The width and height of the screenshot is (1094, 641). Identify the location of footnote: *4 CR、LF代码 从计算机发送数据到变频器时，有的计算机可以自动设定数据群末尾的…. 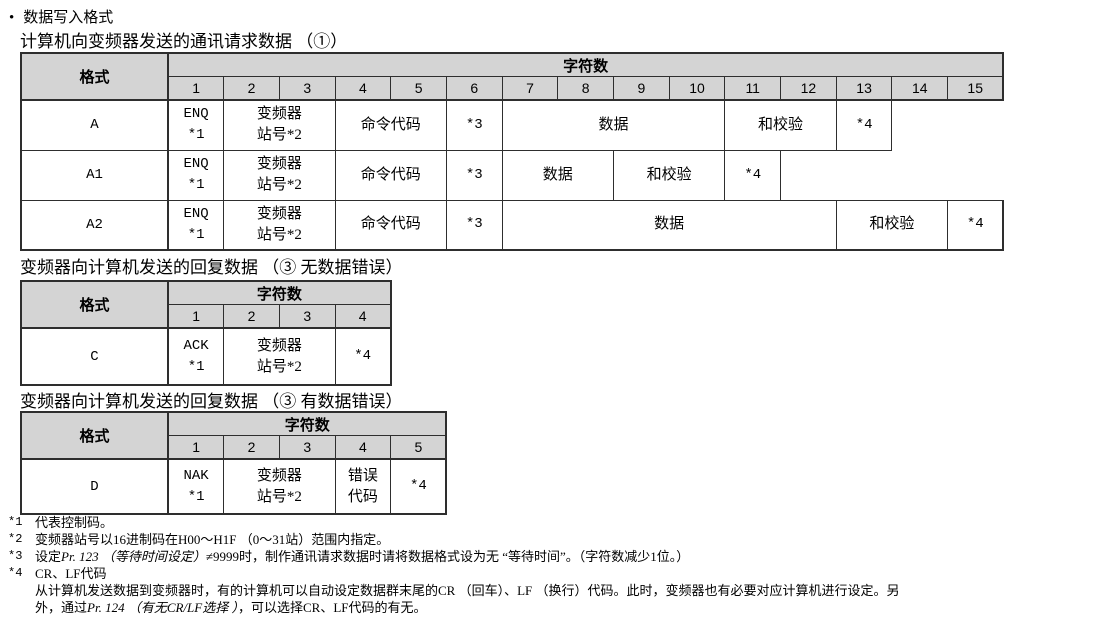
(548, 590).